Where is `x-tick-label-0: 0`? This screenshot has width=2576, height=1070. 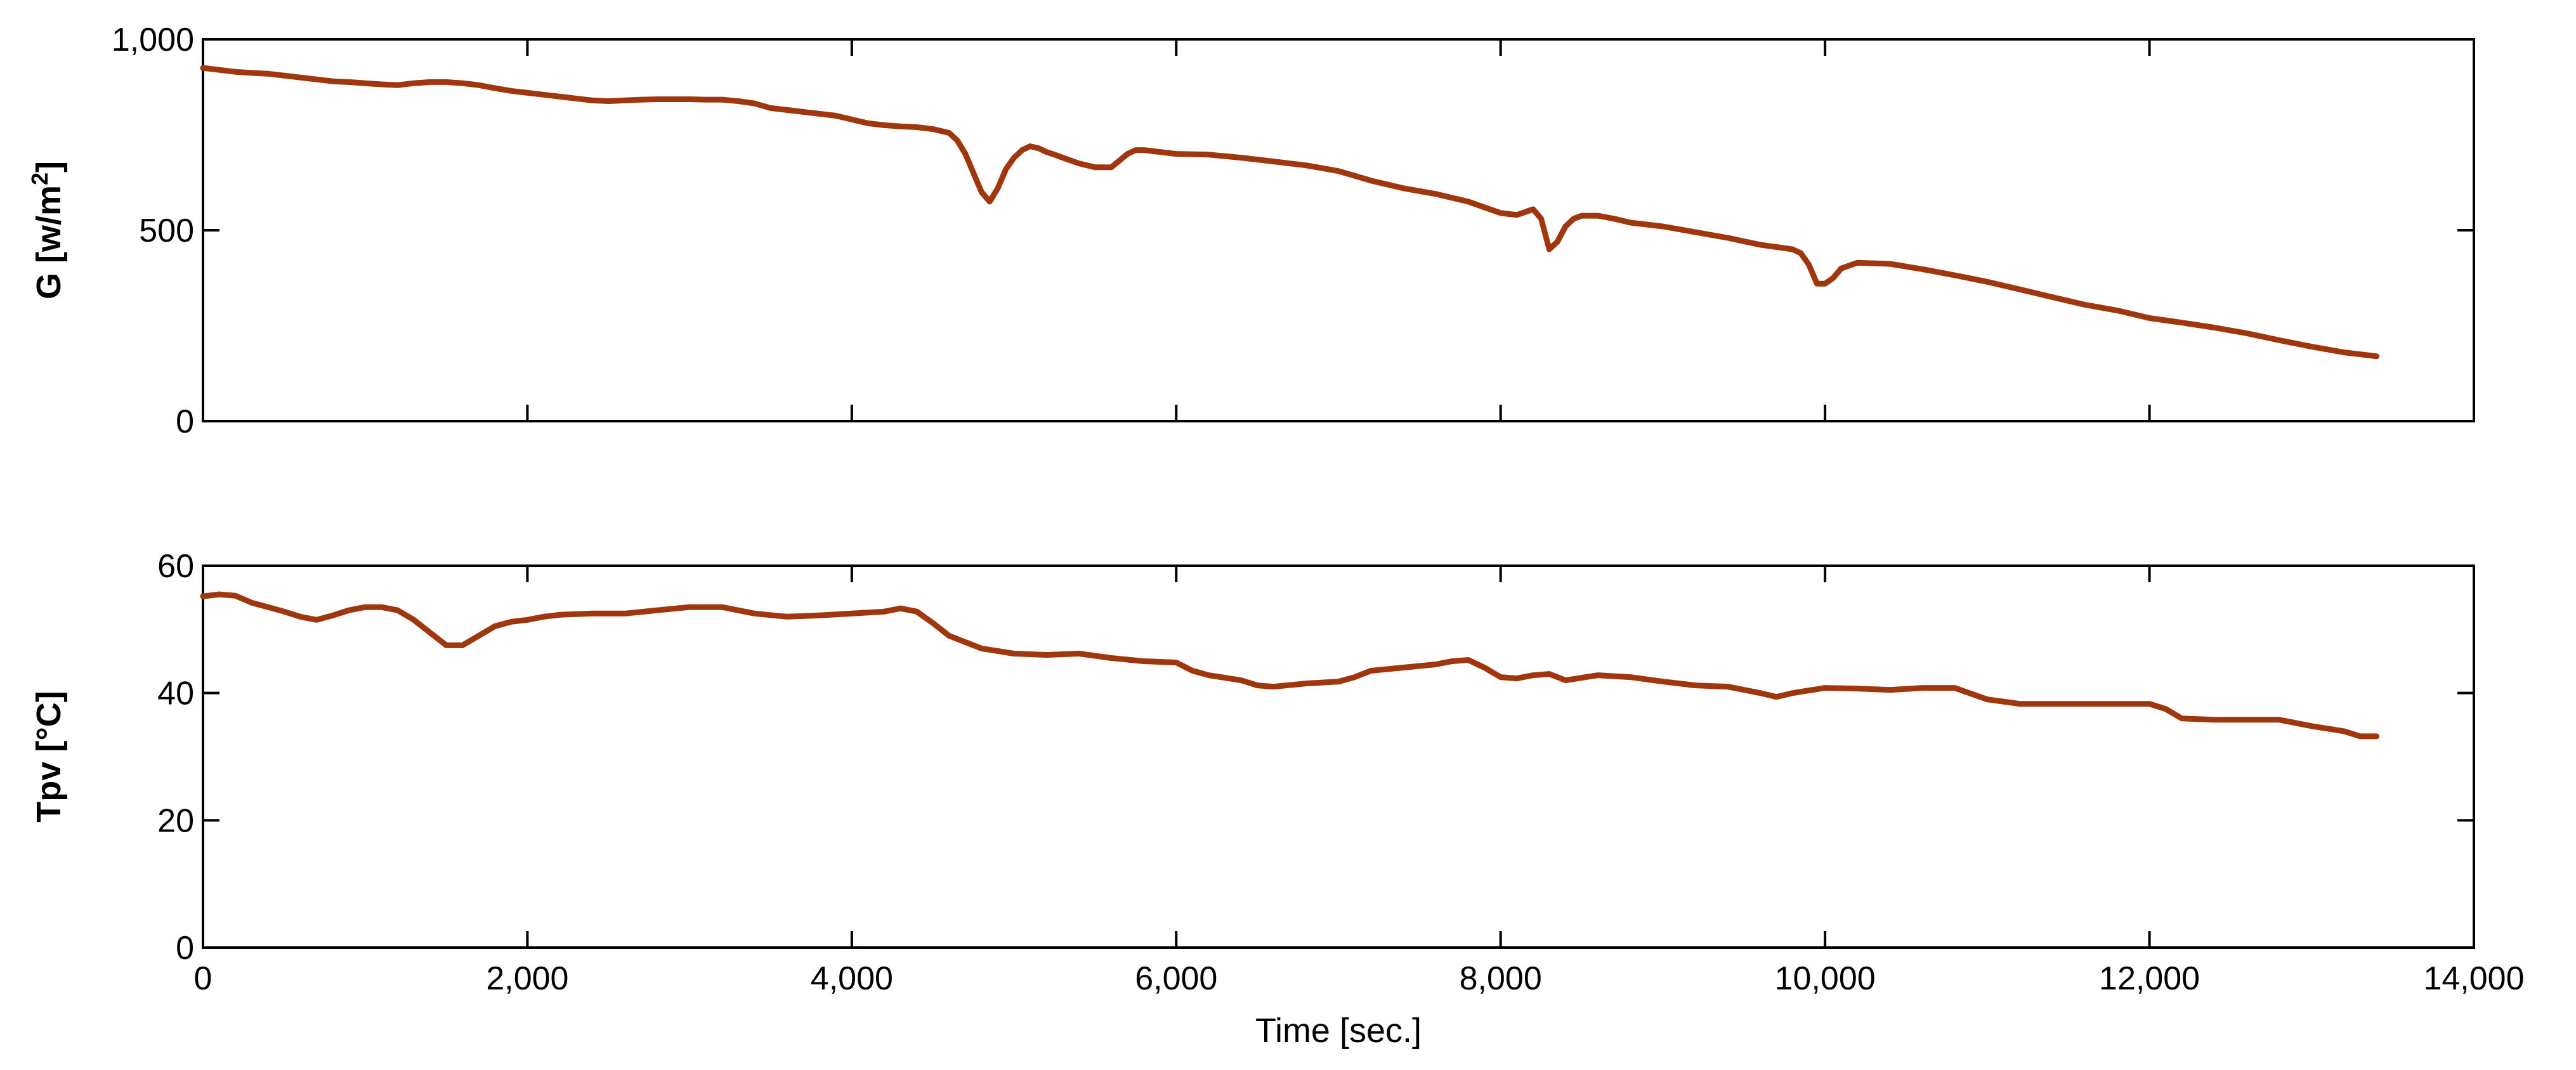 x-tick-label-0: 0 is located at coordinates (203, 978).